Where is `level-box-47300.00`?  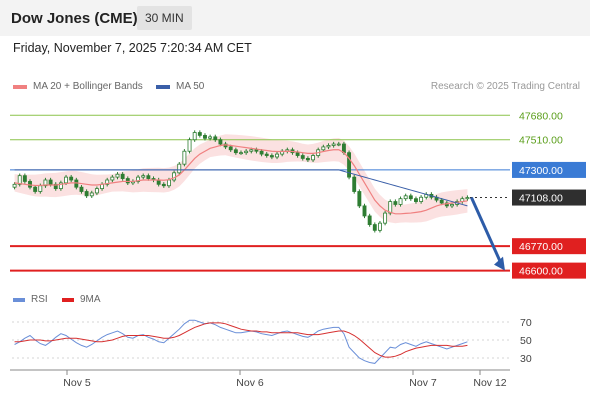 level-box-47300.00 is located at coordinates (549, 169).